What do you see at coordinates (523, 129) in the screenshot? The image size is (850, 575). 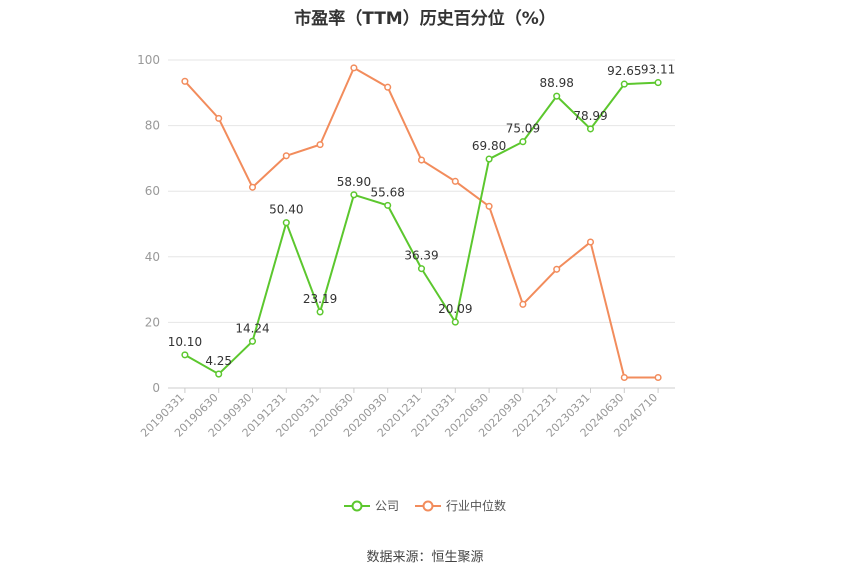 I see `data-label: 75.09` at bounding box center [523, 129].